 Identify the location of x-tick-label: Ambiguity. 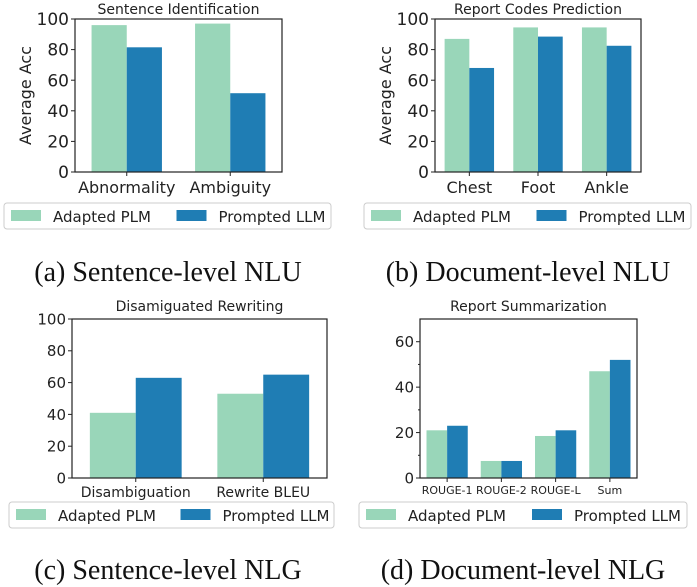
(230, 187).